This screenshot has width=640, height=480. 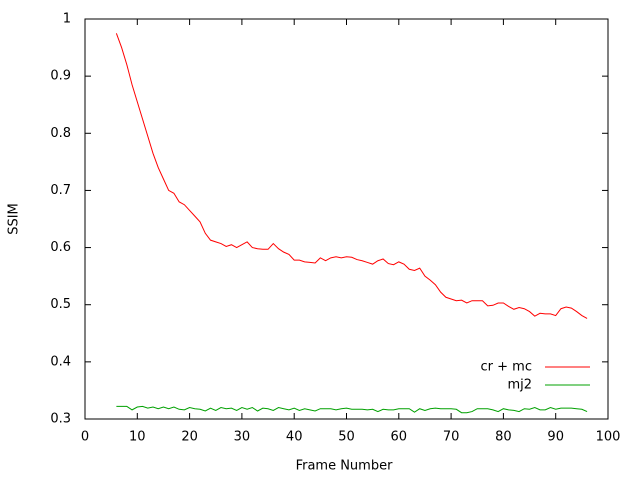 I want to click on x-tick-label: 80, so click(x=503, y=437).